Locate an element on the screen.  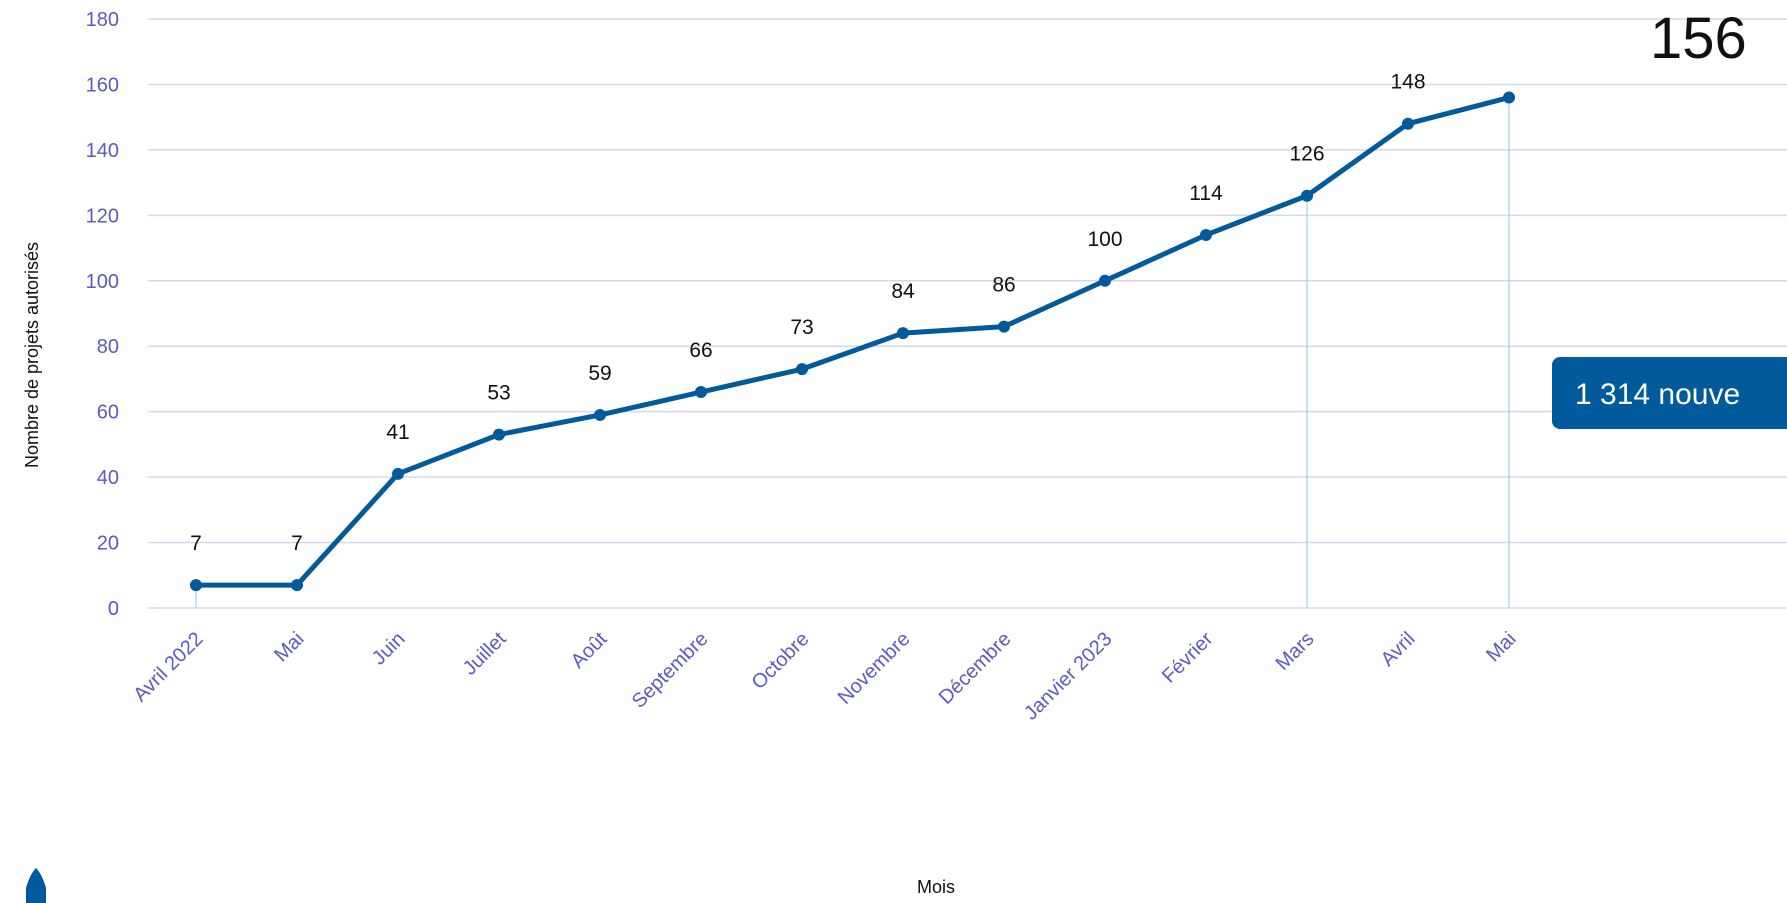
y-tick-label: 180 is located at coordinates (102, 20).